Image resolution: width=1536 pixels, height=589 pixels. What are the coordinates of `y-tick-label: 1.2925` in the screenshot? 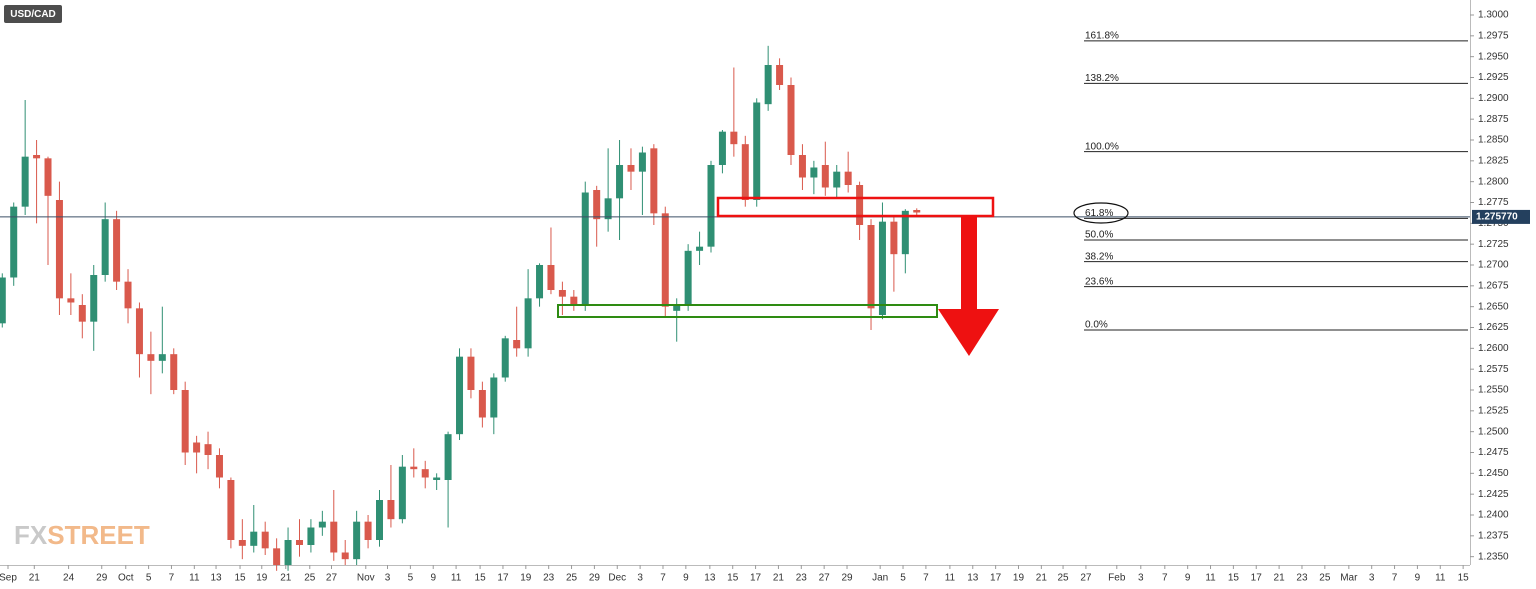 It's located at (1493, 77).